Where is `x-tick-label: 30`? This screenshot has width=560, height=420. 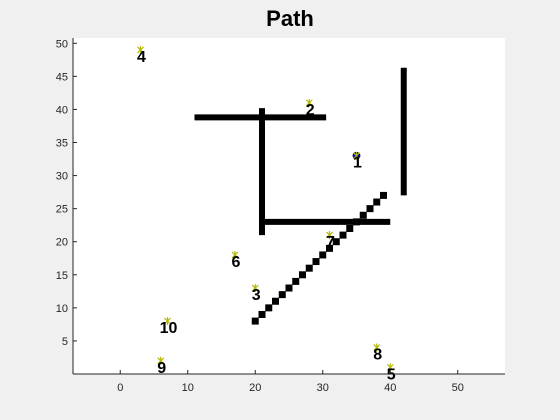
x-tick-label: 30 is located at coordinates (323, 388).